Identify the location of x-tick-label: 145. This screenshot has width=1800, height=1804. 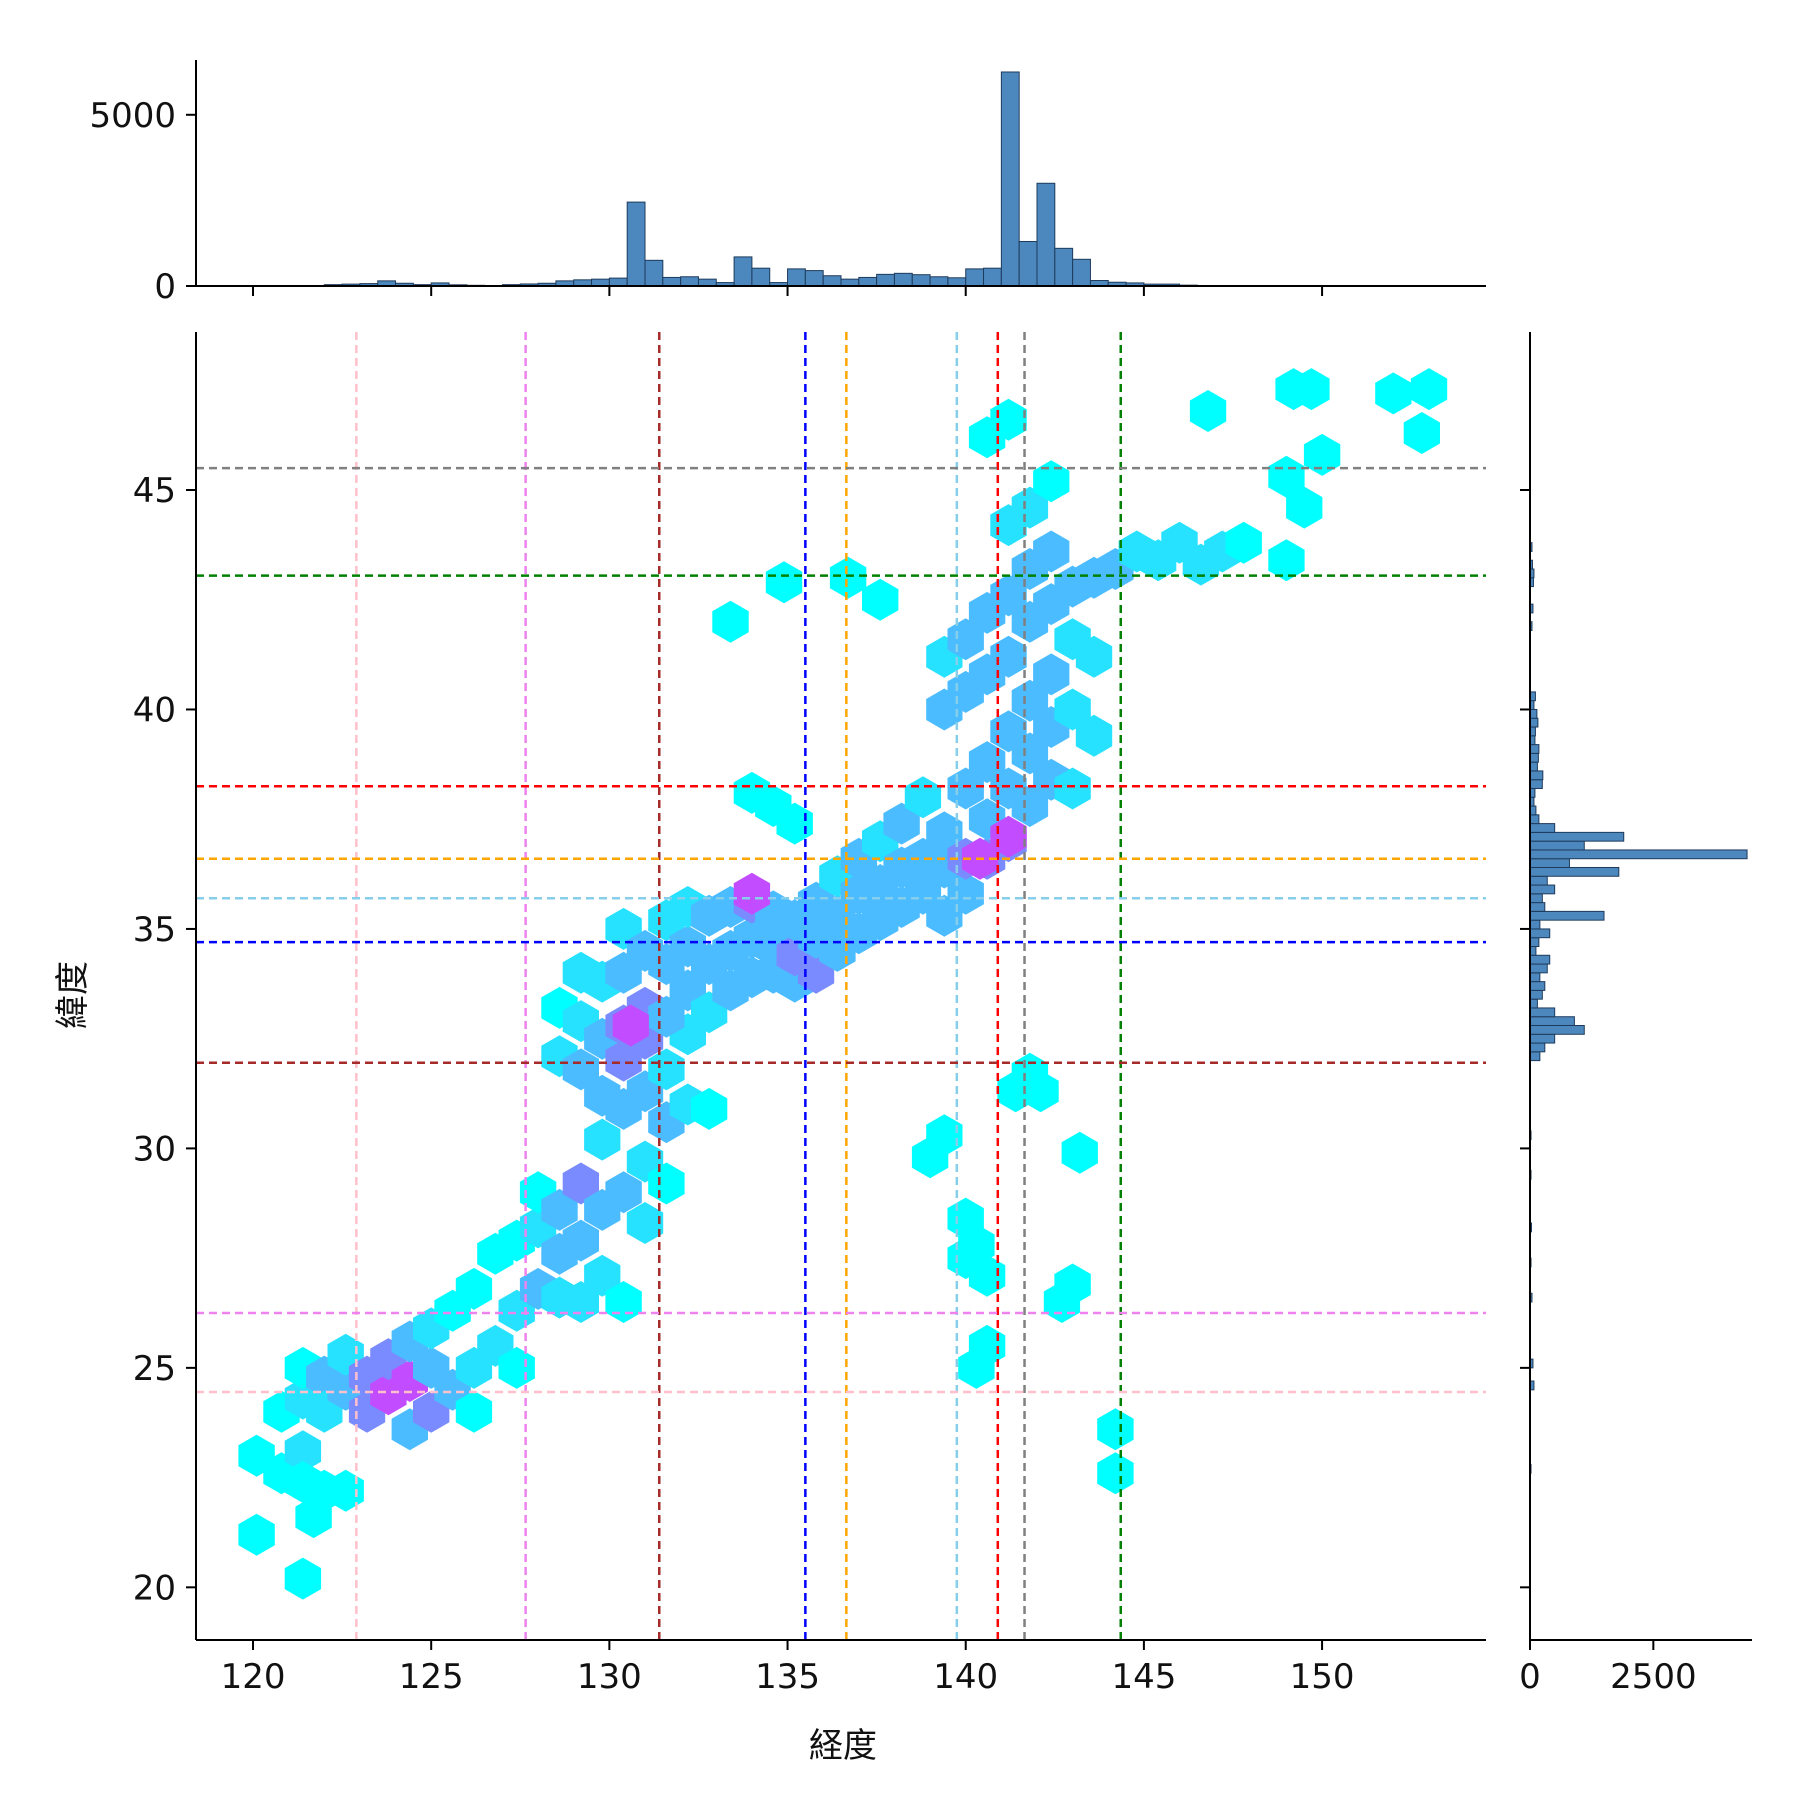
(1143, 1677).